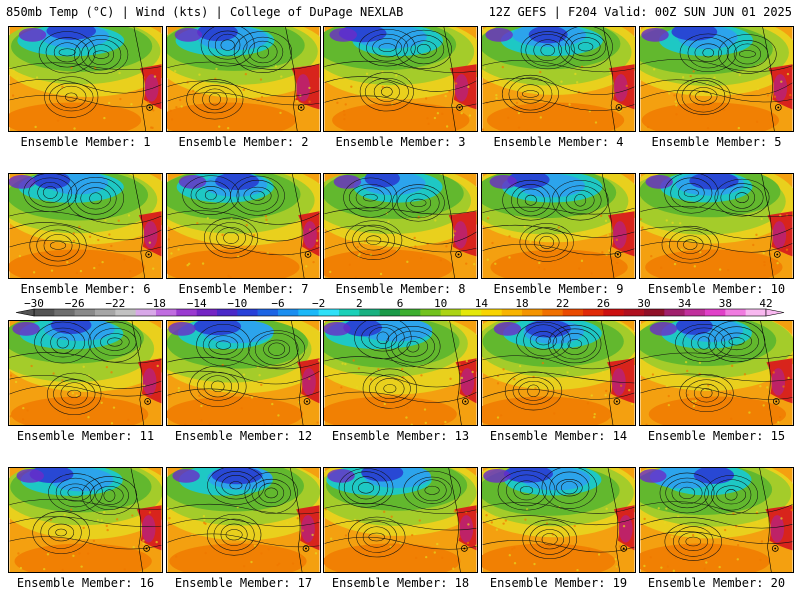  I want to click on ensemble-panel: Ensemble Member: 12, so click(243, 381).